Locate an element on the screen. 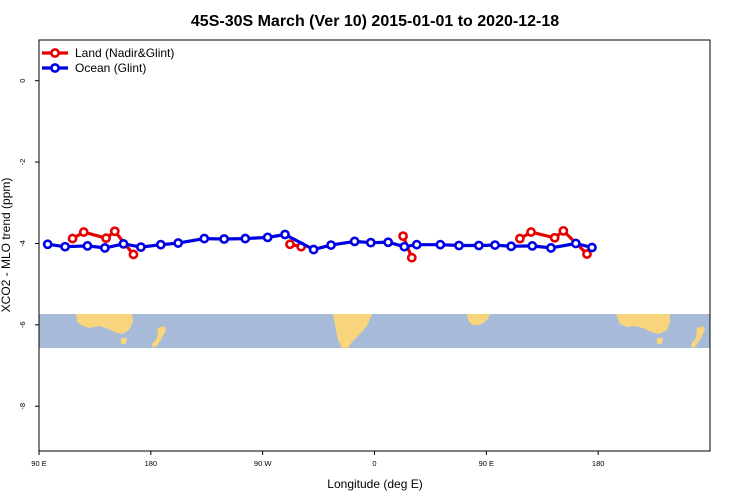  y-tick-label: 0 is located at coordinates (22, 81).